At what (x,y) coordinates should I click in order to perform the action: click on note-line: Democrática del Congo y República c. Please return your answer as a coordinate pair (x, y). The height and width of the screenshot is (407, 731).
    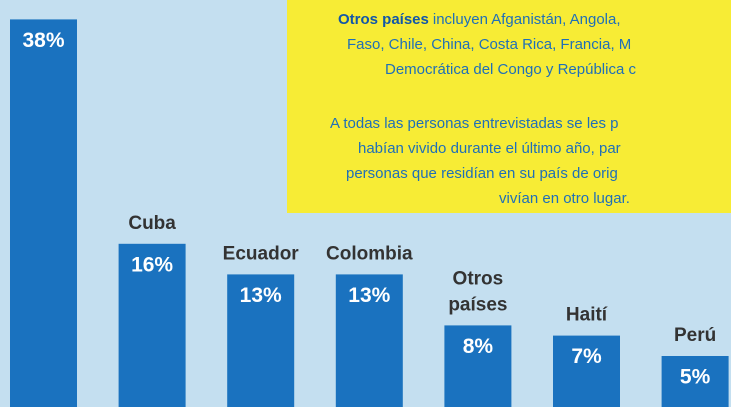
    Looking at the image, I should click on (510, 69).